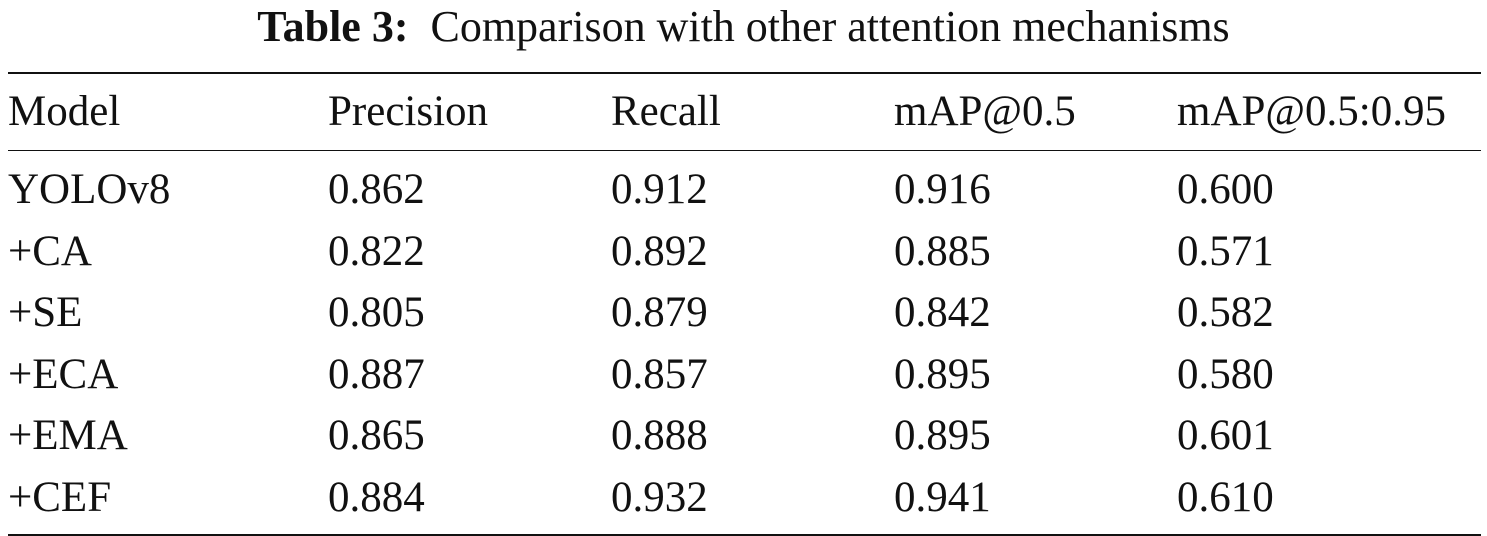  Describe the element at coordinates (744, 313) in the screenshot. I see `table-row: +SE 0.805 0.879 0.842 0.582` at that location.